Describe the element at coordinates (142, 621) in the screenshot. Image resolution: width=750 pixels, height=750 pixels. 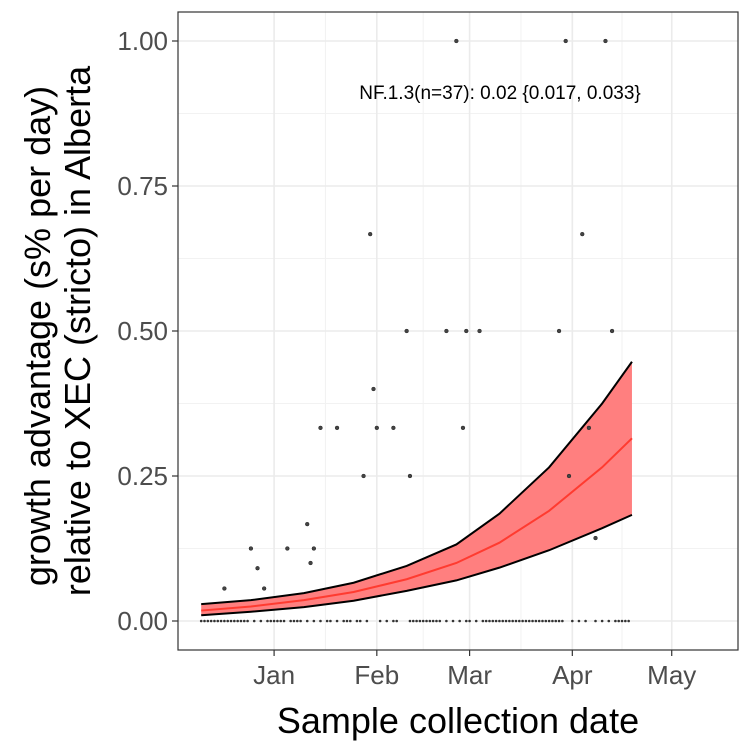
I see `y-tick-label: 0.00` at that location.